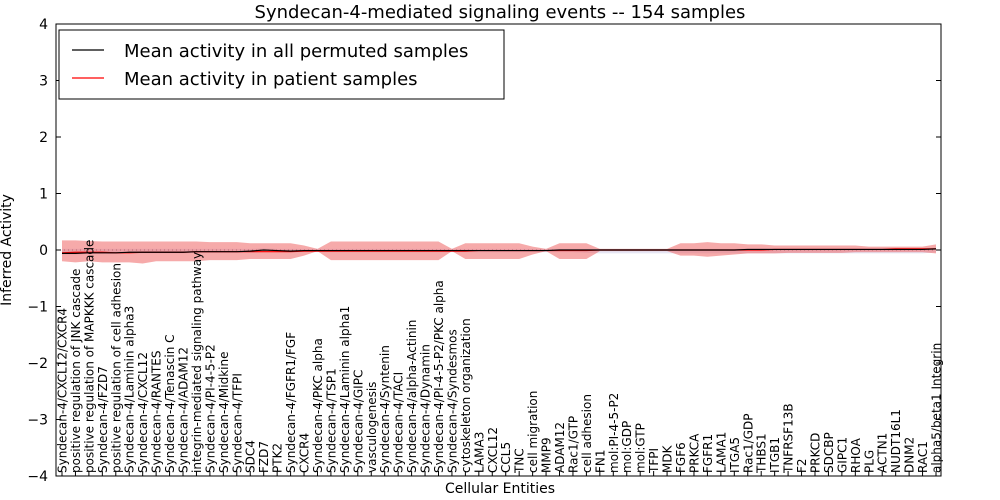 The width and height of the screenshot is (1000, 500). I want to click on x-tick-label: Syndecan-4/ADAM12, so click(184, 410).